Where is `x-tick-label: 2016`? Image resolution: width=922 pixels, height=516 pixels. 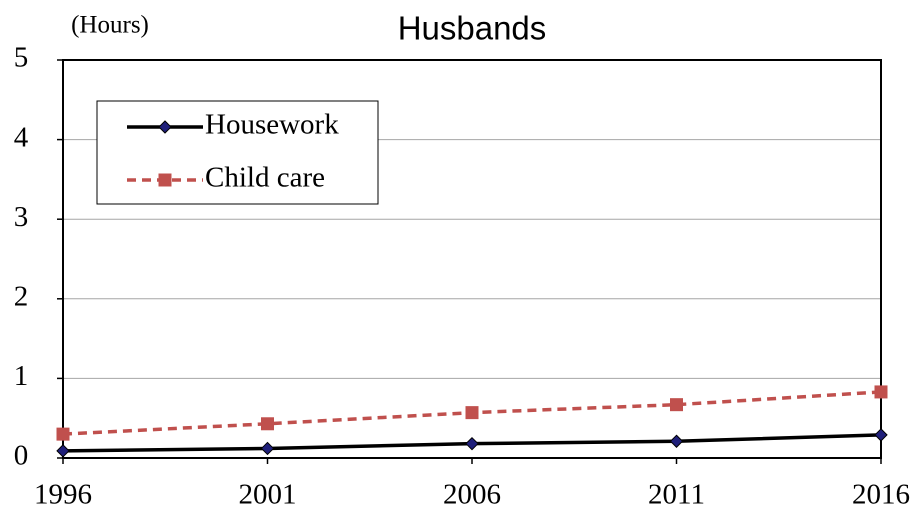 x-tick-label: 2016 is located at coordinates (881, 495).